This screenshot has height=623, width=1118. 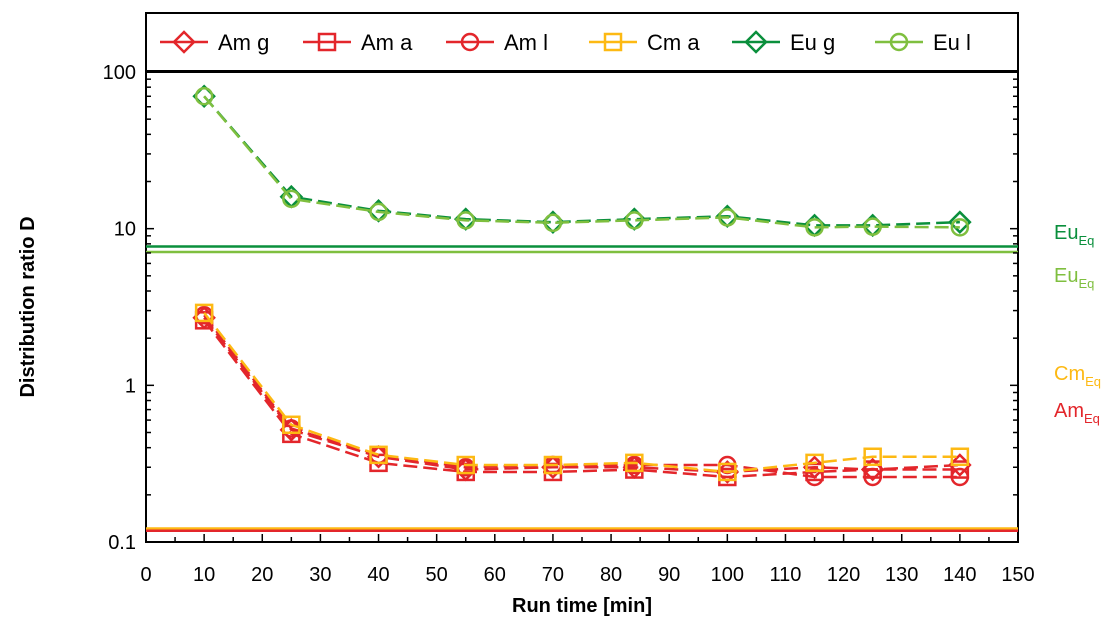 I want to click on equilibrium-label-am-3: AmEq, so click(x=1077, y=413).